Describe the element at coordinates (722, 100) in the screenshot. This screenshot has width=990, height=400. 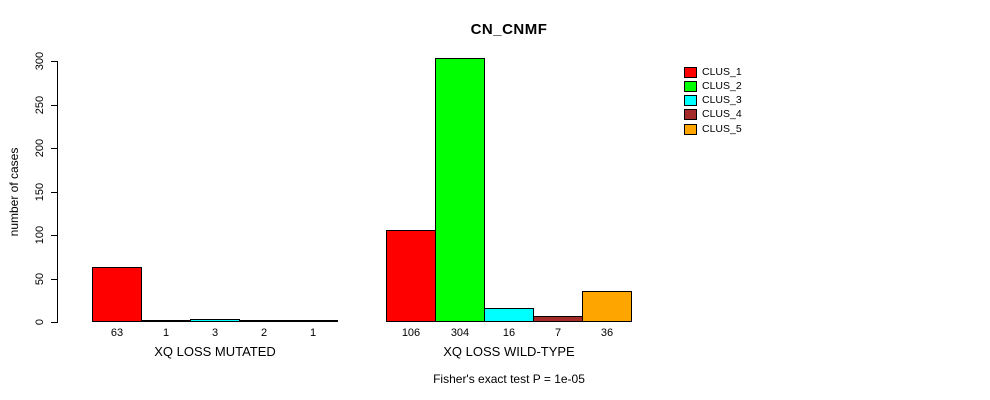
I see `legend-label-clus_3: CLUS_3` at that location.